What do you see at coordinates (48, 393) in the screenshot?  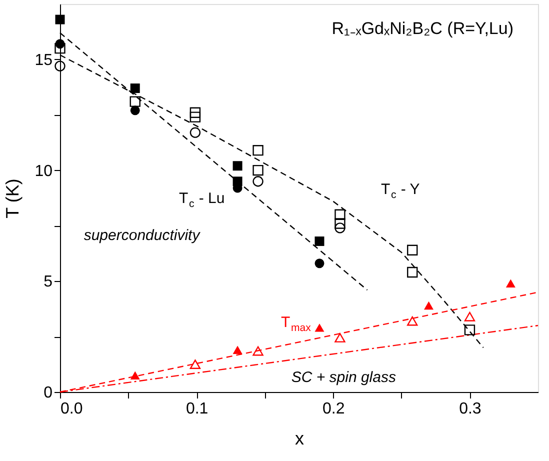 I see `y-tick-label: 0` at bounding box center [48, 393].